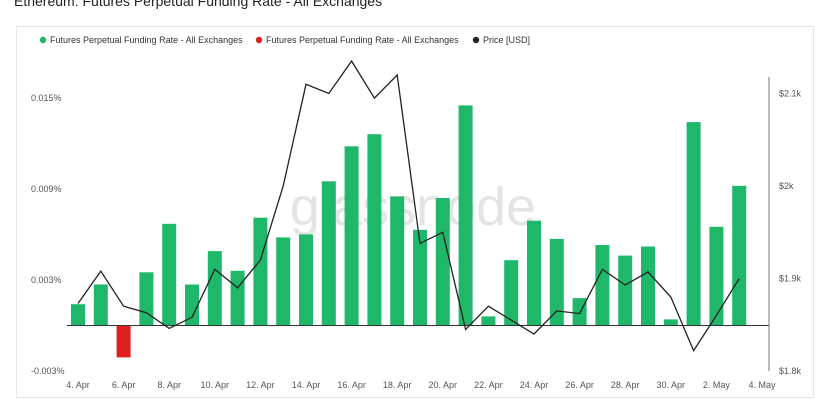  Describe the element at coordinates (790, 233) in the screenshot. I see `right-axis: $1.8k $1.9k $2k $2.1k` at that location.